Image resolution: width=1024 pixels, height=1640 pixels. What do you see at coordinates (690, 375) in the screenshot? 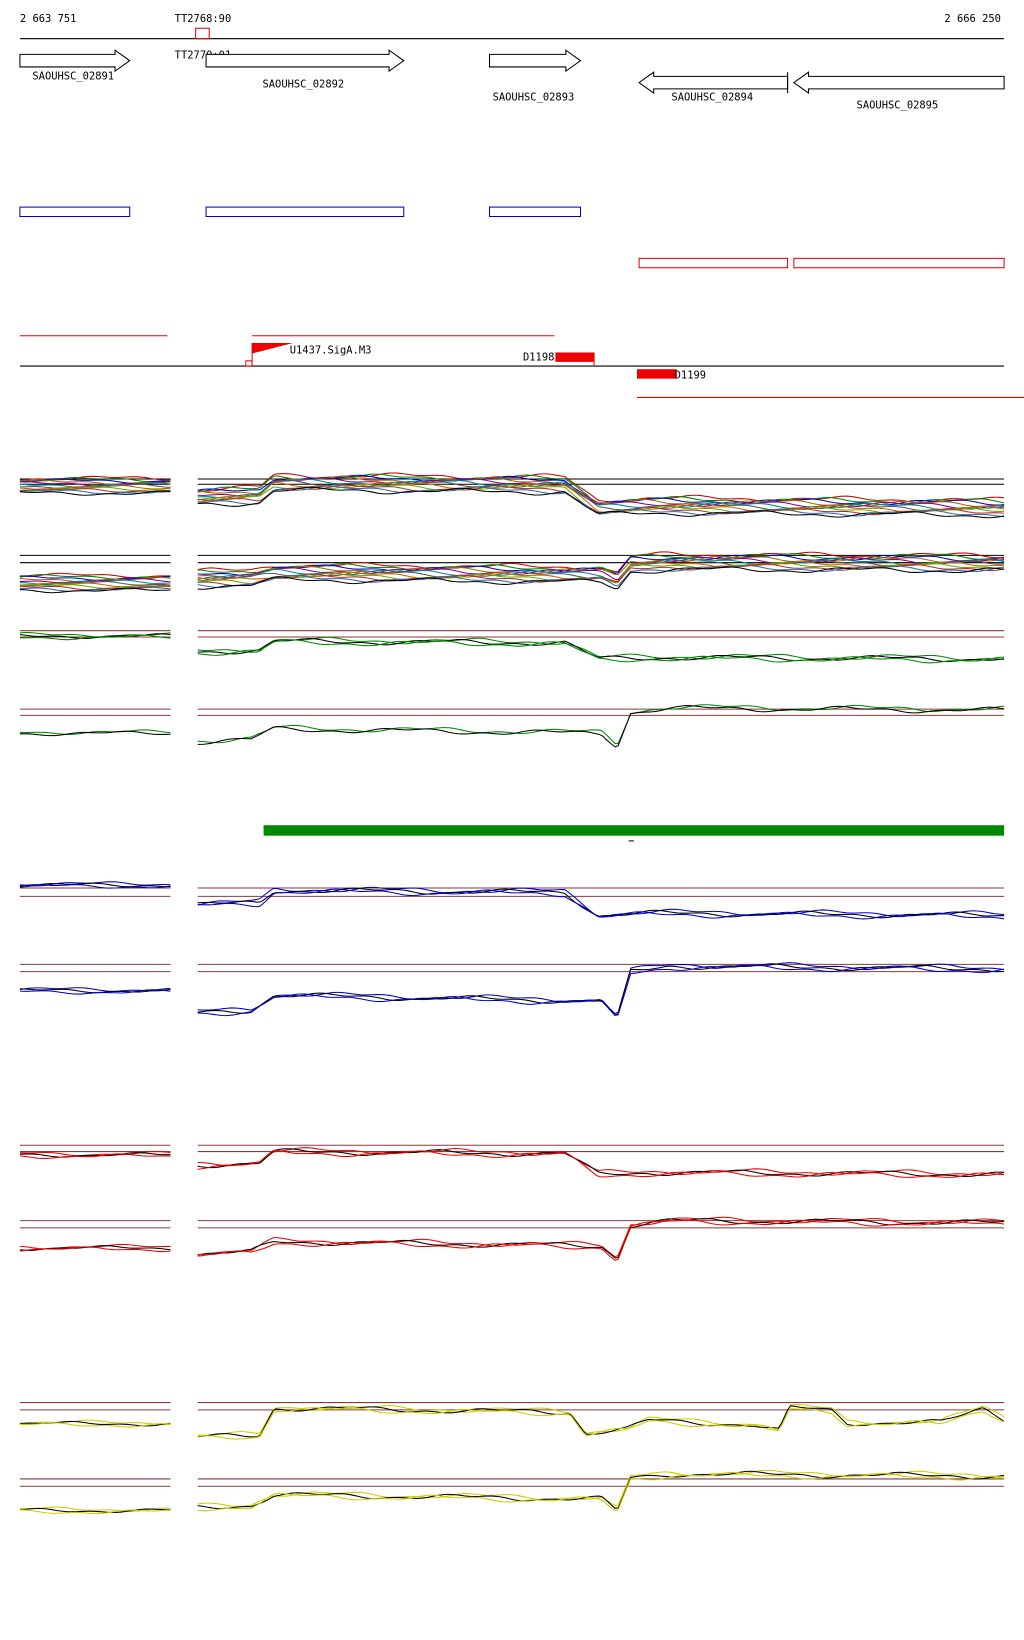
I see `segment-label: D1199` at bounding box center [690, 375].